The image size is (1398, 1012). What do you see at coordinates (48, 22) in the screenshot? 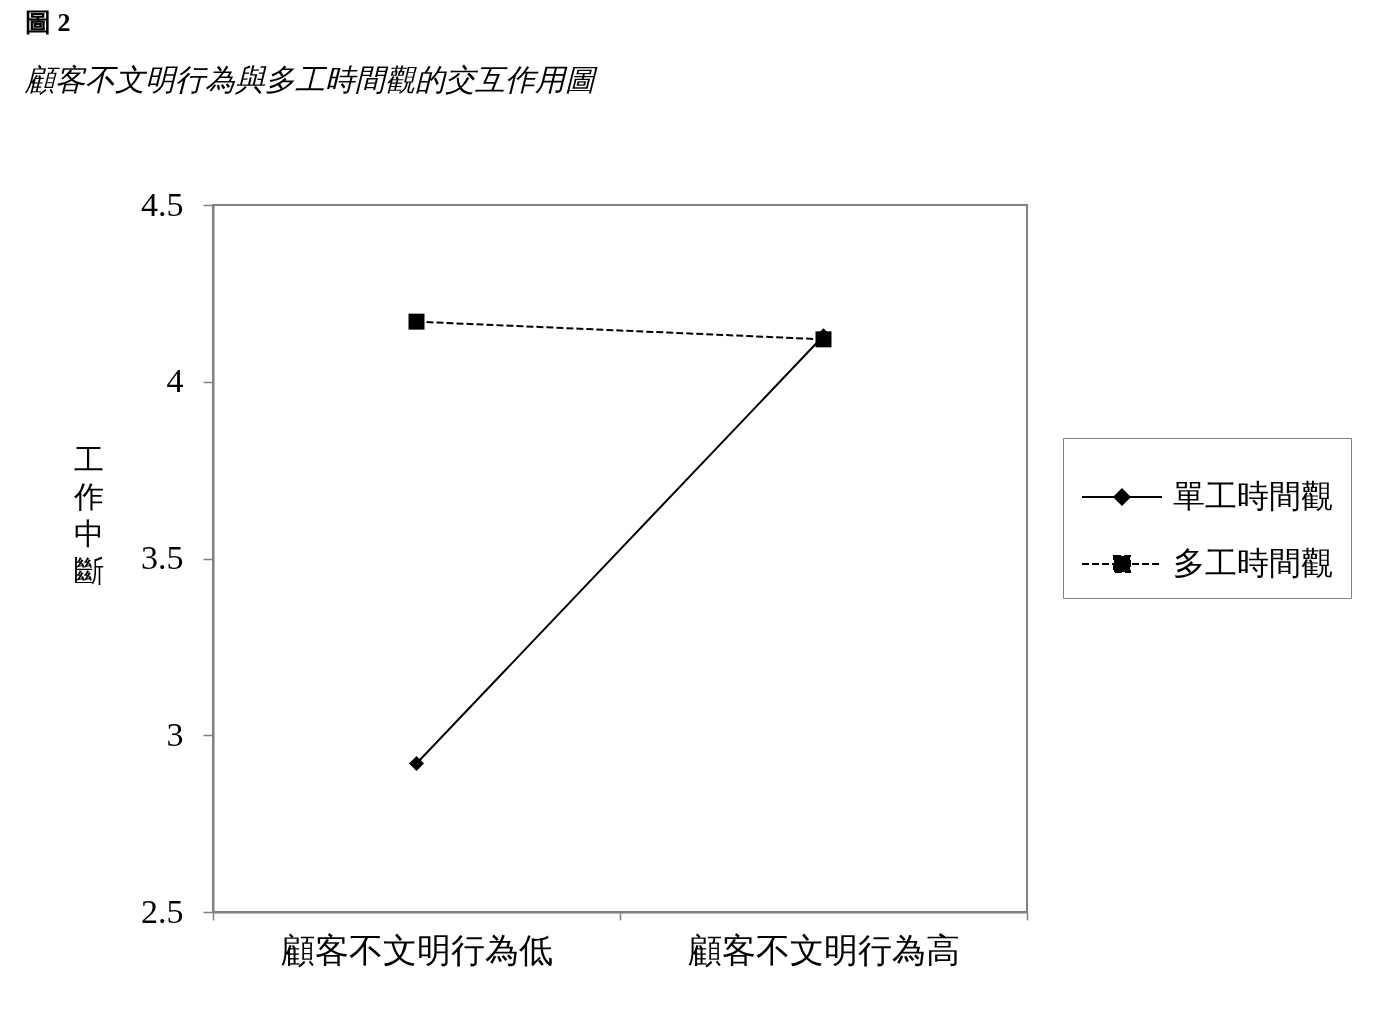
I see `chart-title: 圖 2` at bounding box center [48, 22].